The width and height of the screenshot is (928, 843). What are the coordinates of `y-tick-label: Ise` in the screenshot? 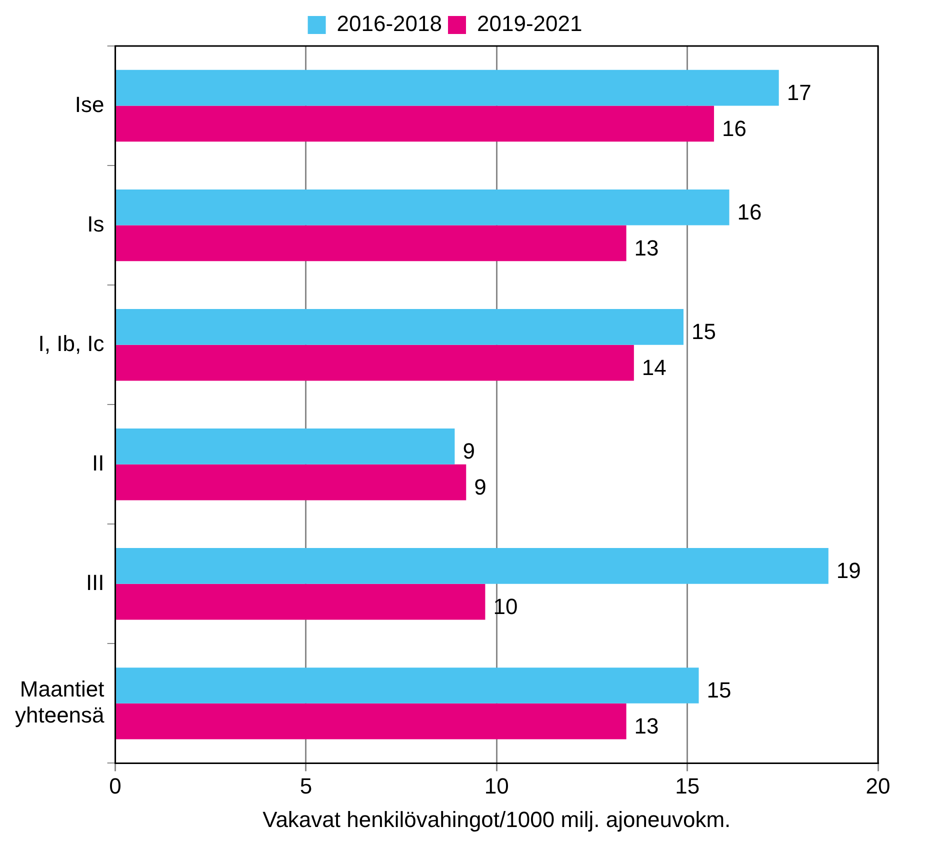 It's located at (89, 104).